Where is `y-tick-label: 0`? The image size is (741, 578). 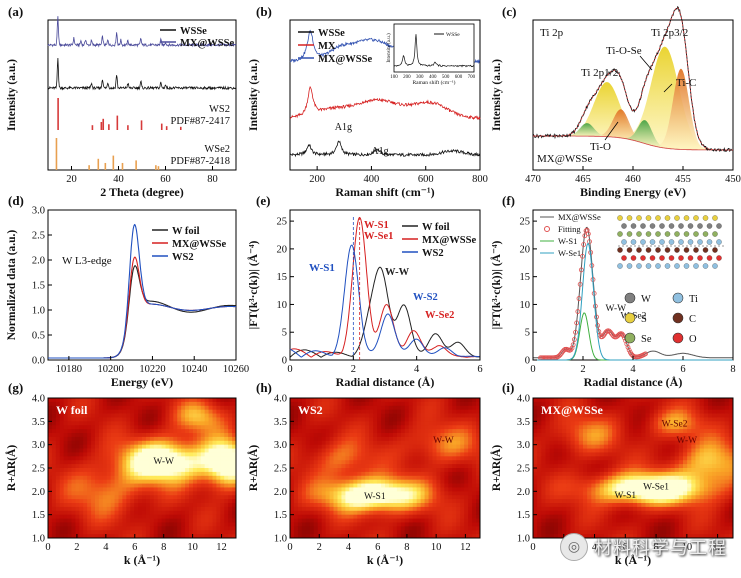 y-tick-label: 0 is located at coordinates (284, 361).